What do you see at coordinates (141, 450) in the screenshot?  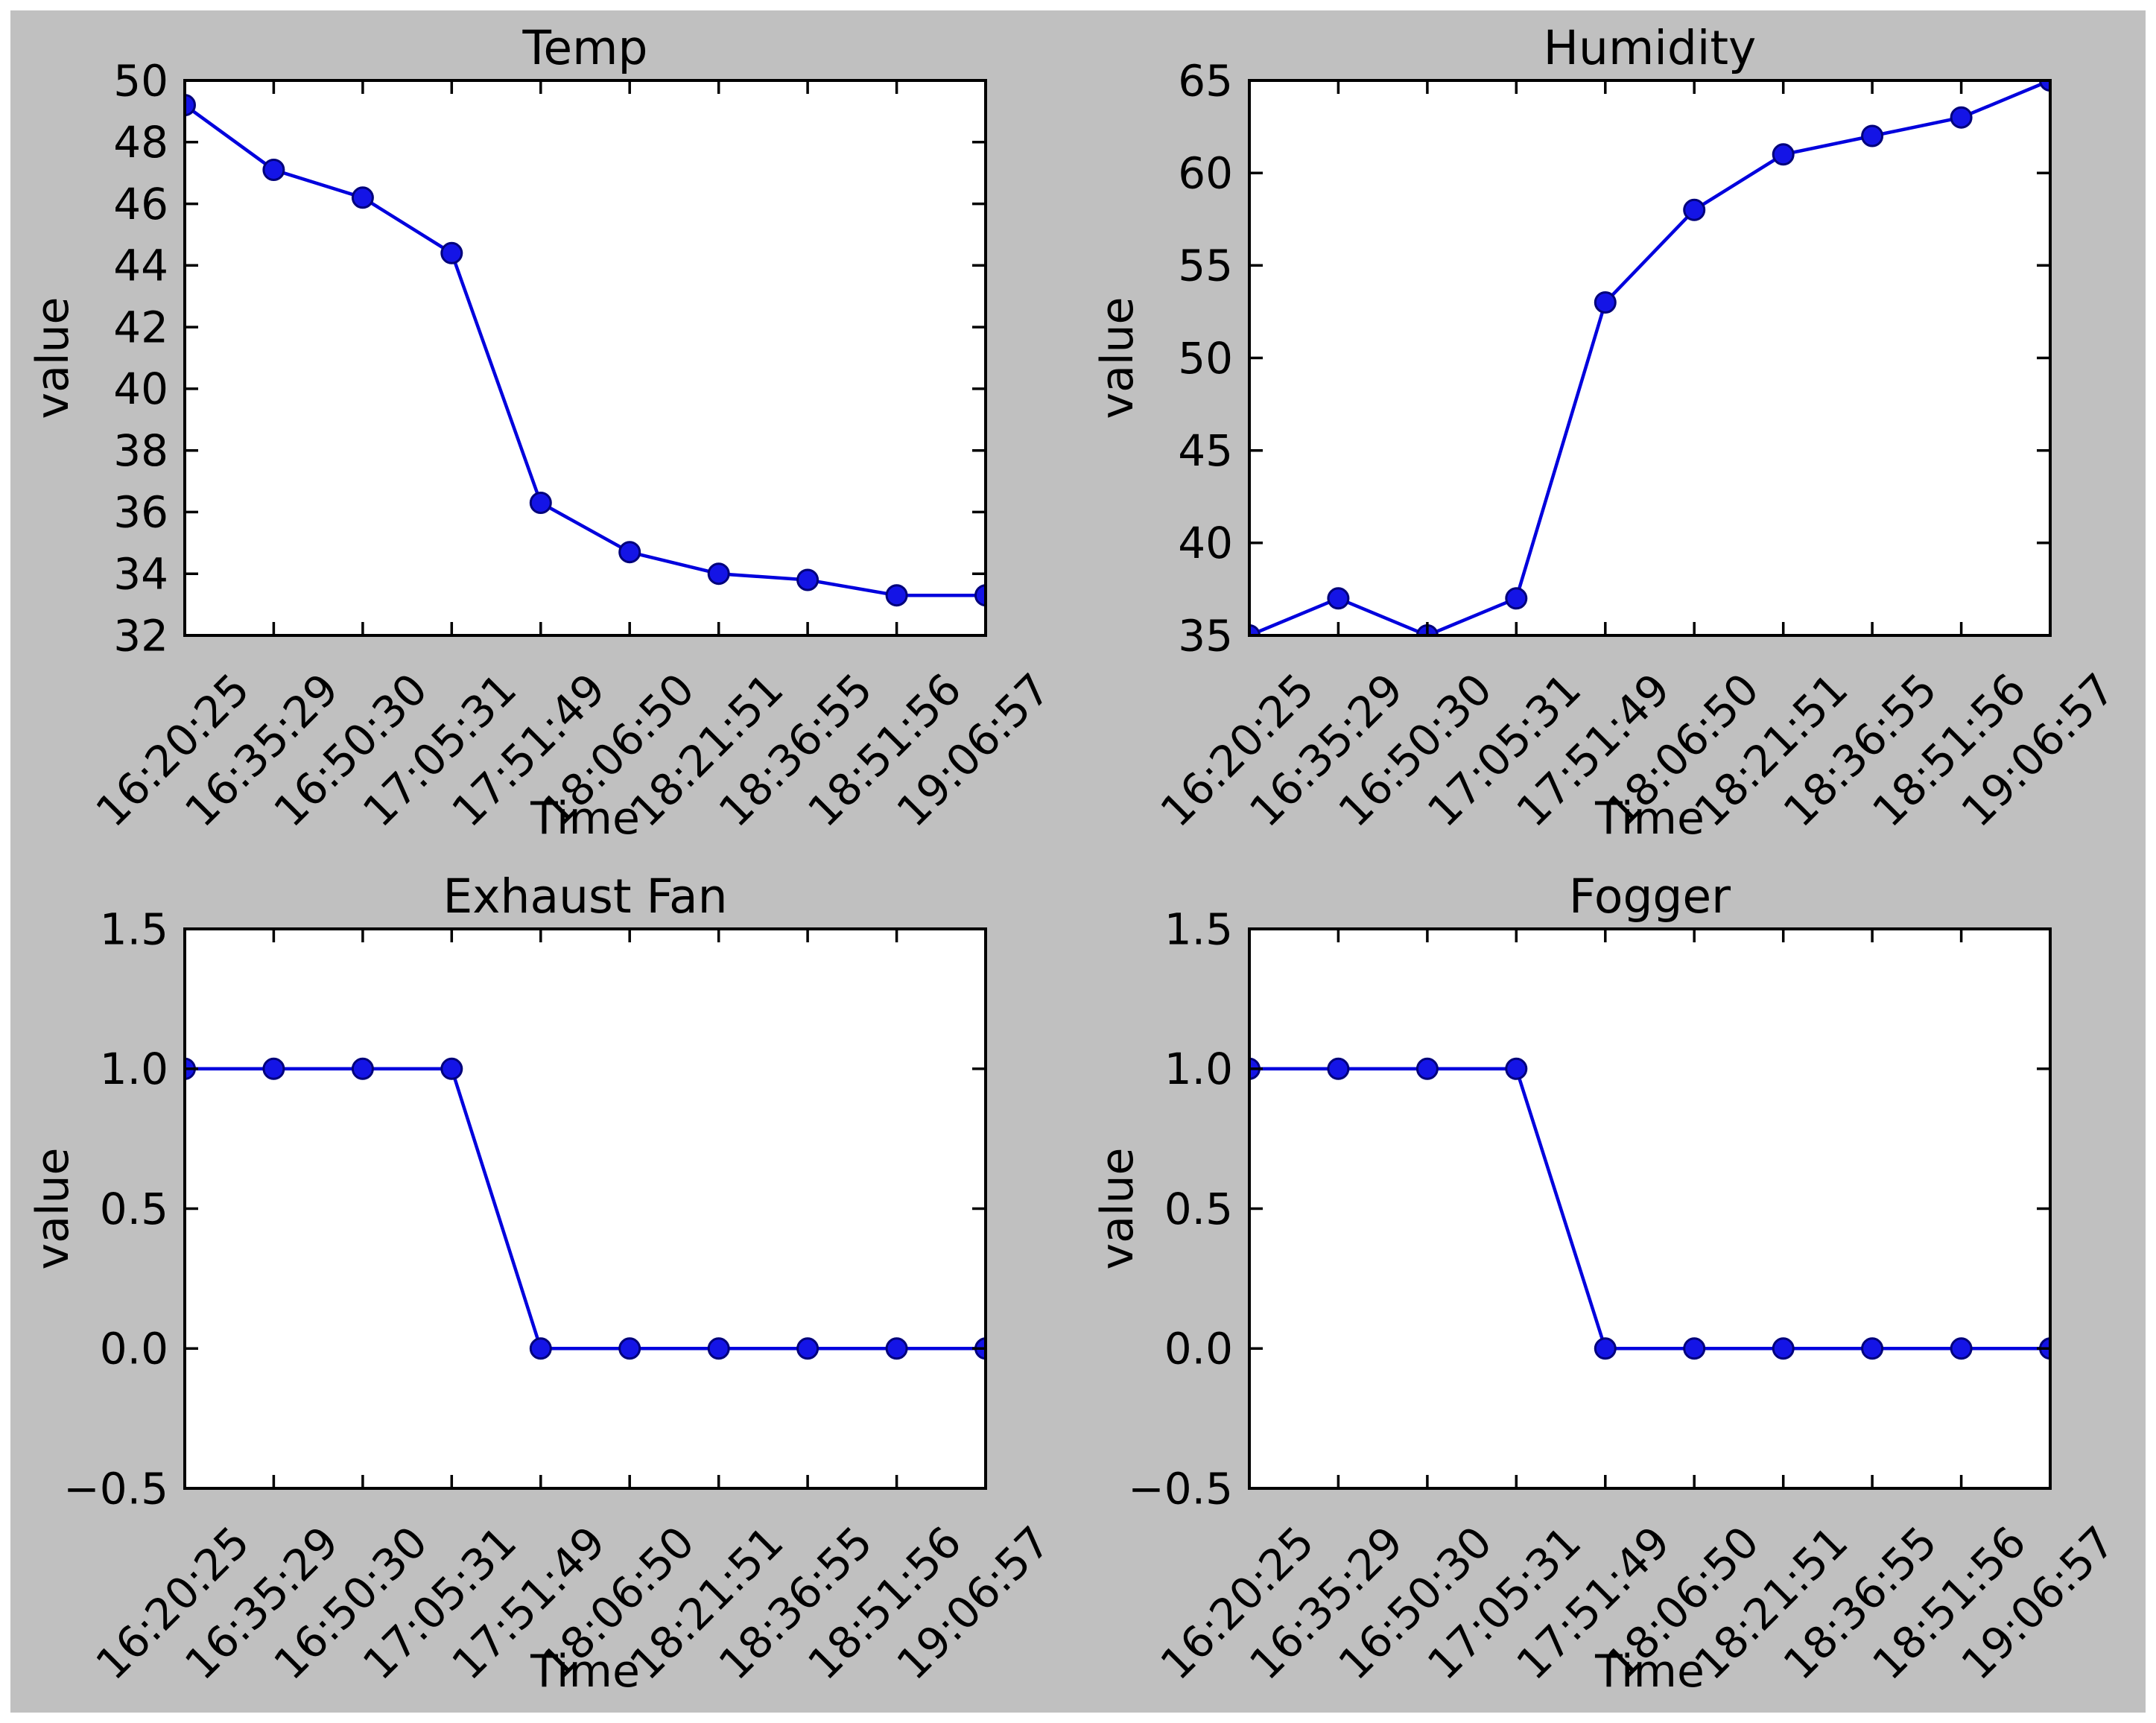 I see `y-tick-label: 38` at bounding box center [141, 450].